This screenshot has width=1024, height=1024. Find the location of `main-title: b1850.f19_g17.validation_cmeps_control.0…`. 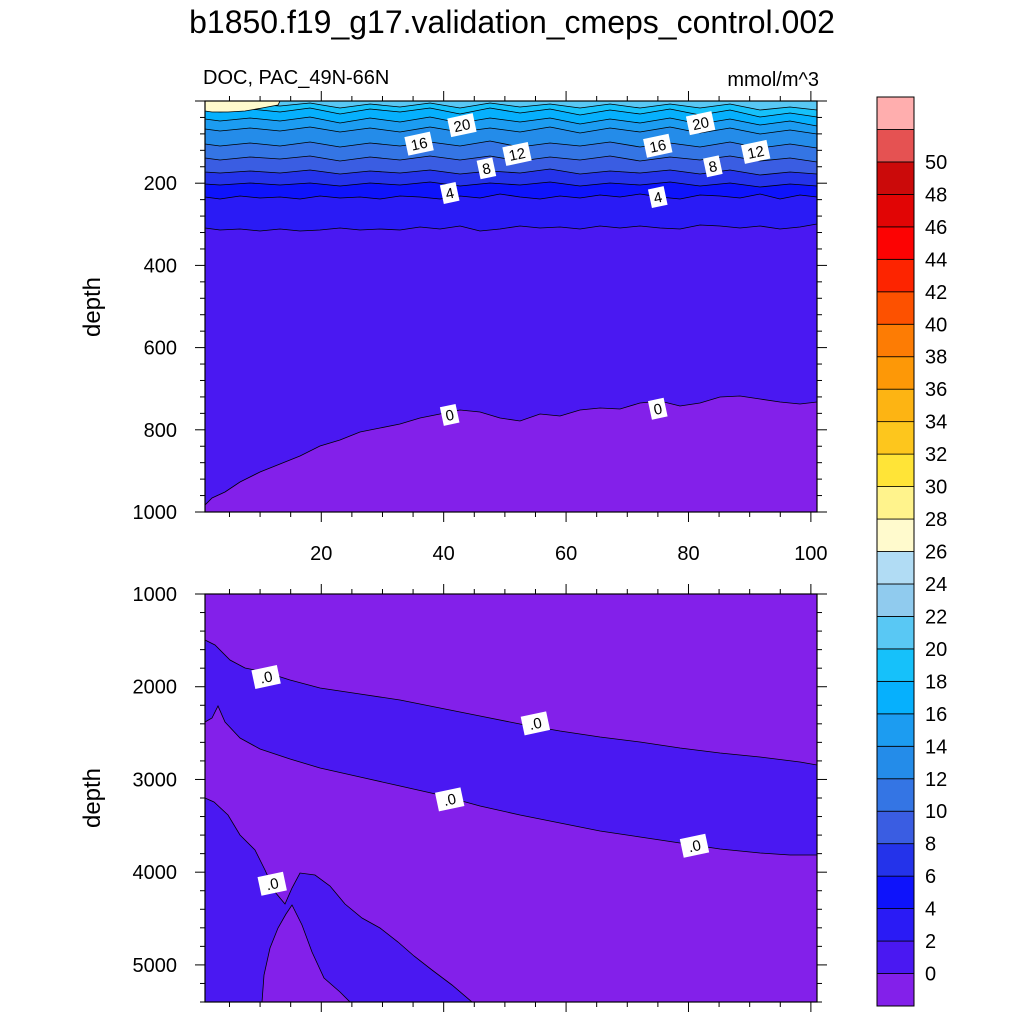

main-title: b1850.f19_g17.validation_cmeps_control.0… is located at coordinates (512, 22).